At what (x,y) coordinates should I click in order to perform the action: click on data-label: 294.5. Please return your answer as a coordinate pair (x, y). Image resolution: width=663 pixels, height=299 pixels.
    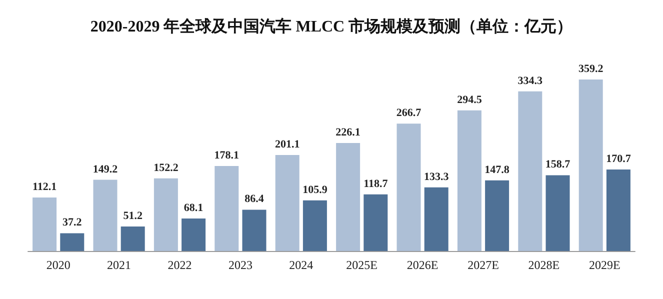
    Looking at the image, I should click on (469, 100).